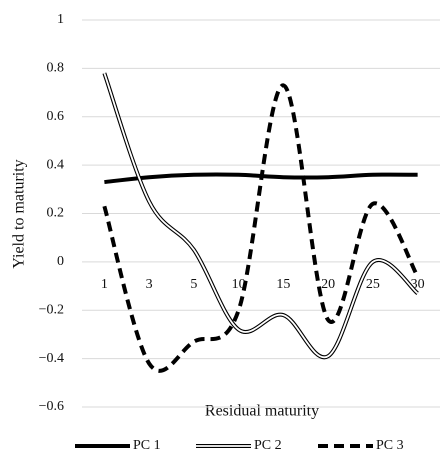 This screenshot has height=459, width=446. What do you see at coordinates (193, 284) in the screenshot?
I see `x-tick-label: 5` at bounding box center [193, 284].